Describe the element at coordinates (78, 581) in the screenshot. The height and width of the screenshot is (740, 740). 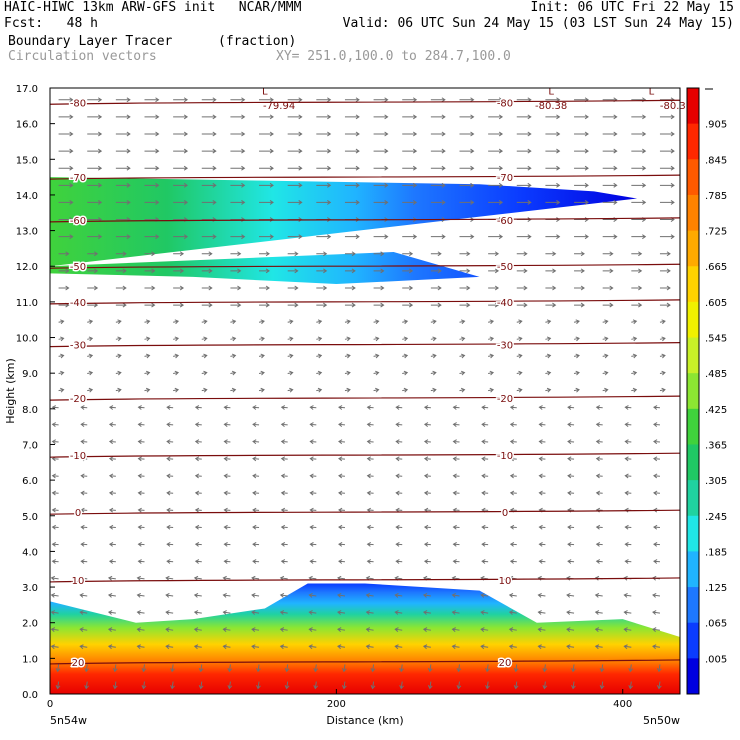
I see `isotherm-label: 10` at that location.